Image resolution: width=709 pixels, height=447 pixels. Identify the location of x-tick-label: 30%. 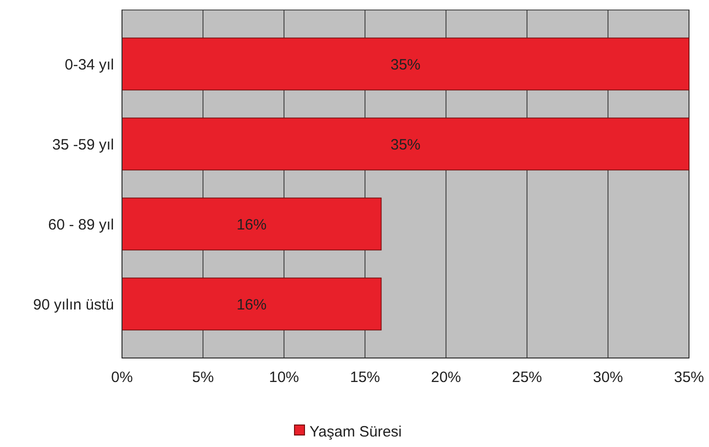
(608, 377).